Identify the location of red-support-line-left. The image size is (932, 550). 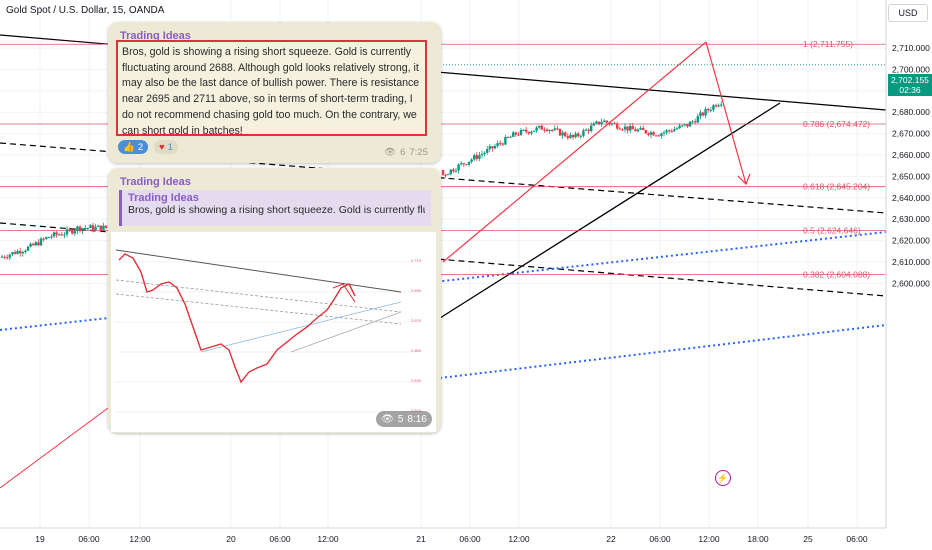
(54, 448).